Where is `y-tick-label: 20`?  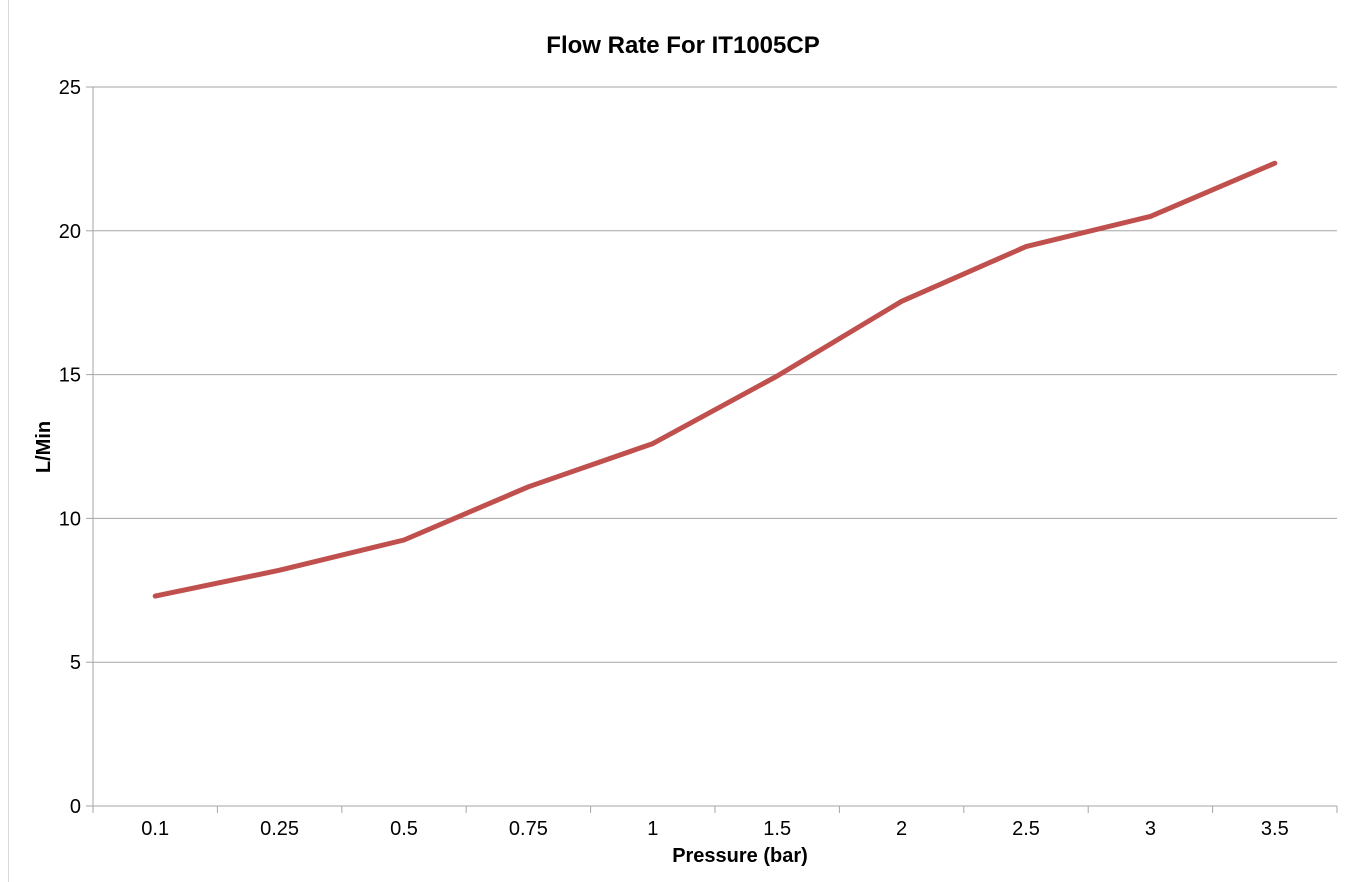 y-tick-label: 20 is located at coordinates (70, 232).